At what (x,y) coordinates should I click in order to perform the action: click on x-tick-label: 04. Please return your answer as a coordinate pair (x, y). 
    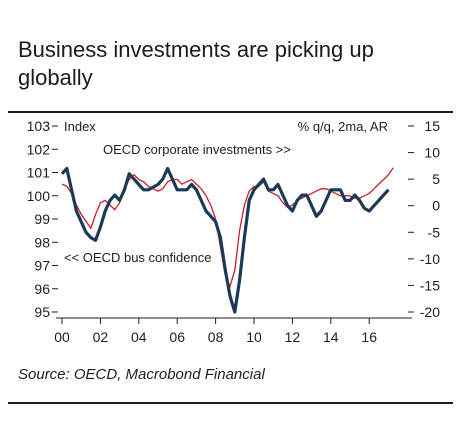
    Looking at the image, I should click on (139, 337).